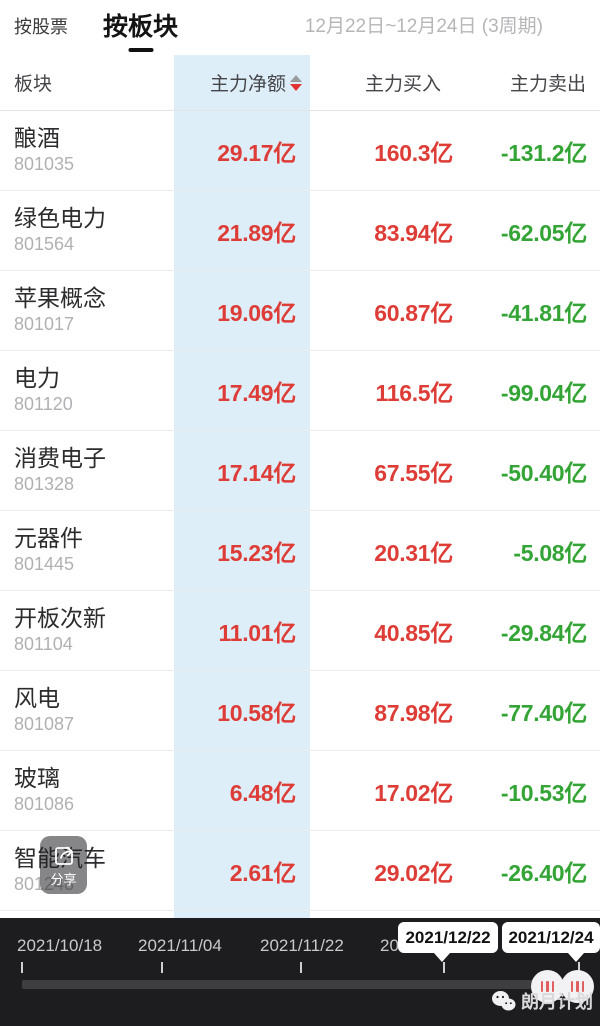 This screenshot has width=600, height=1026. I want to click on net-amount-value: 17.49亿, so click(256, 392).